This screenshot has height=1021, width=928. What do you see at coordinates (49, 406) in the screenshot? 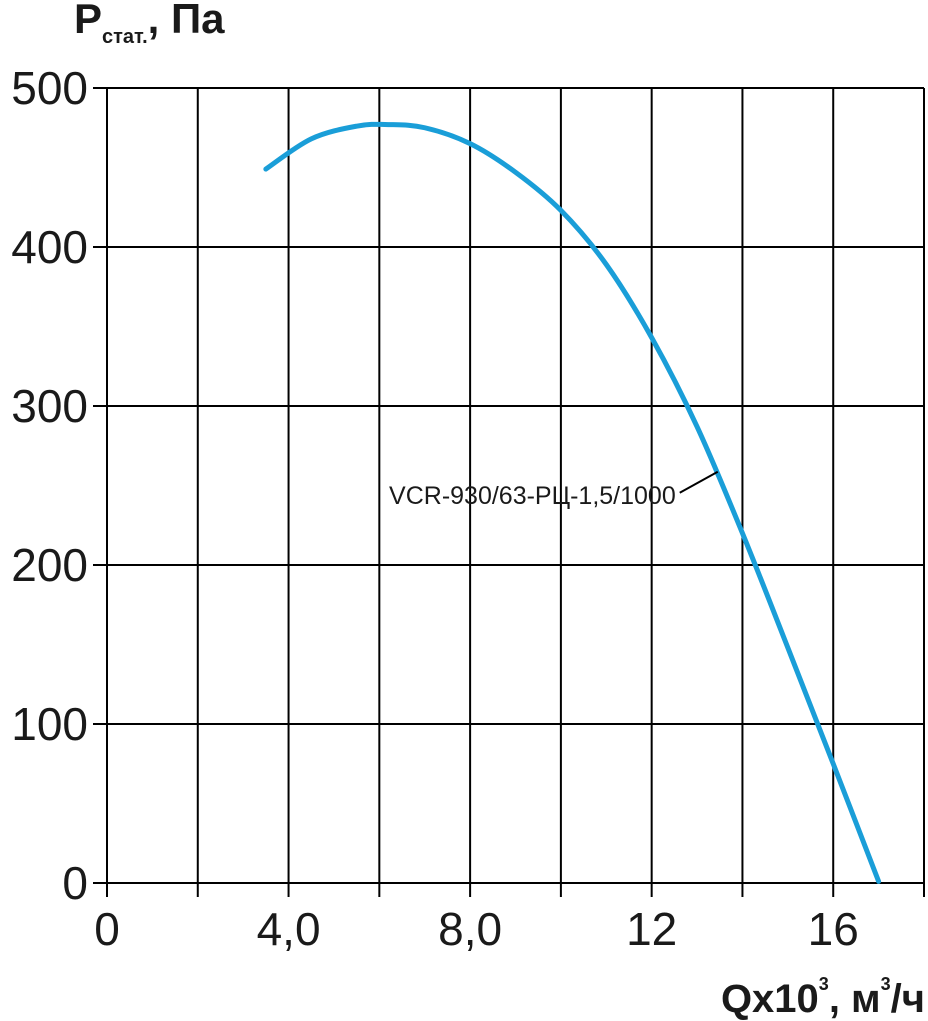
I see `y-tick-label: 300` at bounding box center [49, 406].